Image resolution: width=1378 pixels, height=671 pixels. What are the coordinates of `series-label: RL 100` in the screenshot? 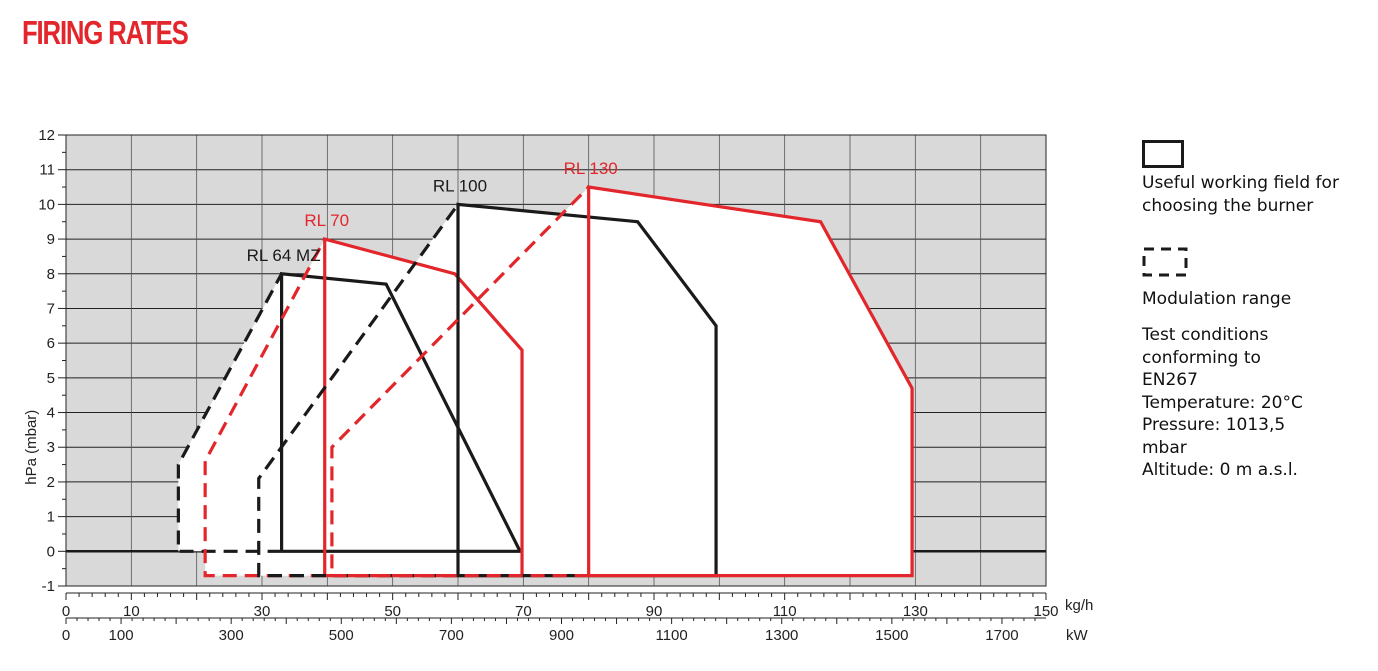 It's located at (460, 185).